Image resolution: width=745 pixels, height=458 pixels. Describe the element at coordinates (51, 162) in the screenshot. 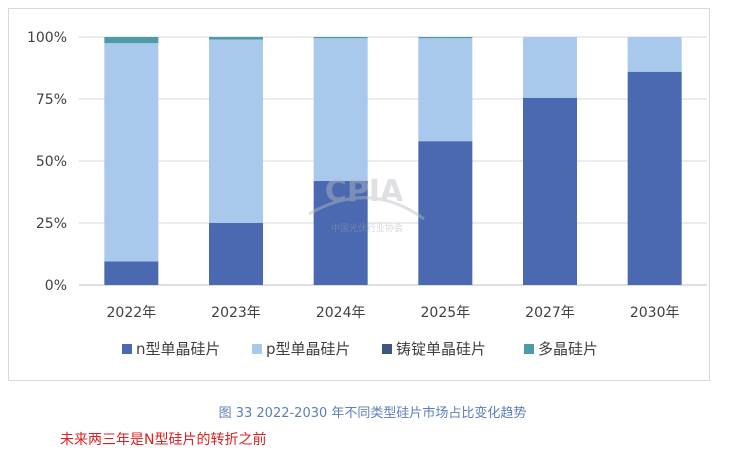

I see `y-tick-label: 50%` at that location.